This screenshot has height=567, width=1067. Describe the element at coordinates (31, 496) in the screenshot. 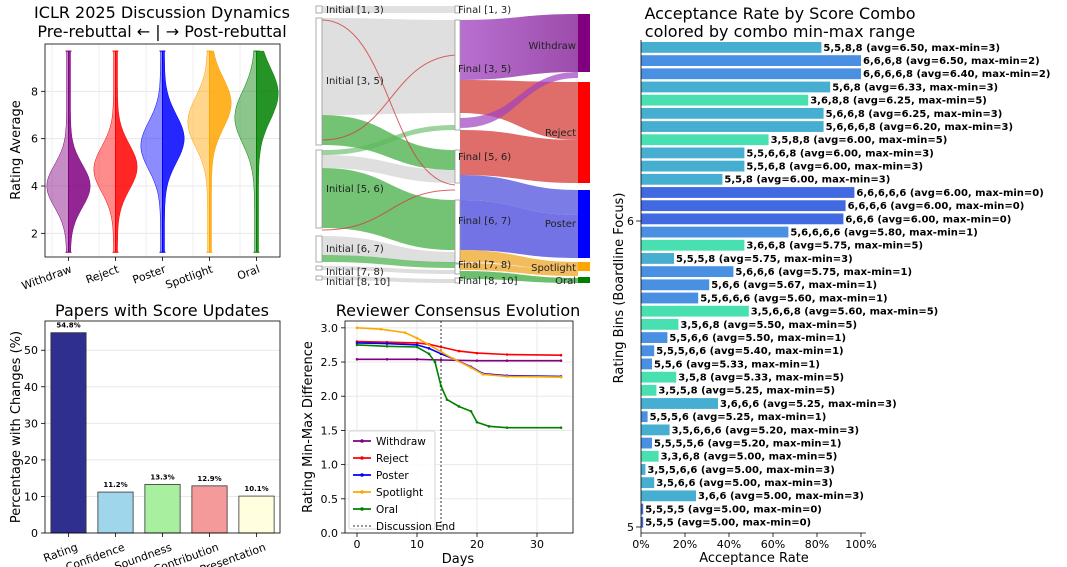

I see `updates-ytick-label: 10` at that location.